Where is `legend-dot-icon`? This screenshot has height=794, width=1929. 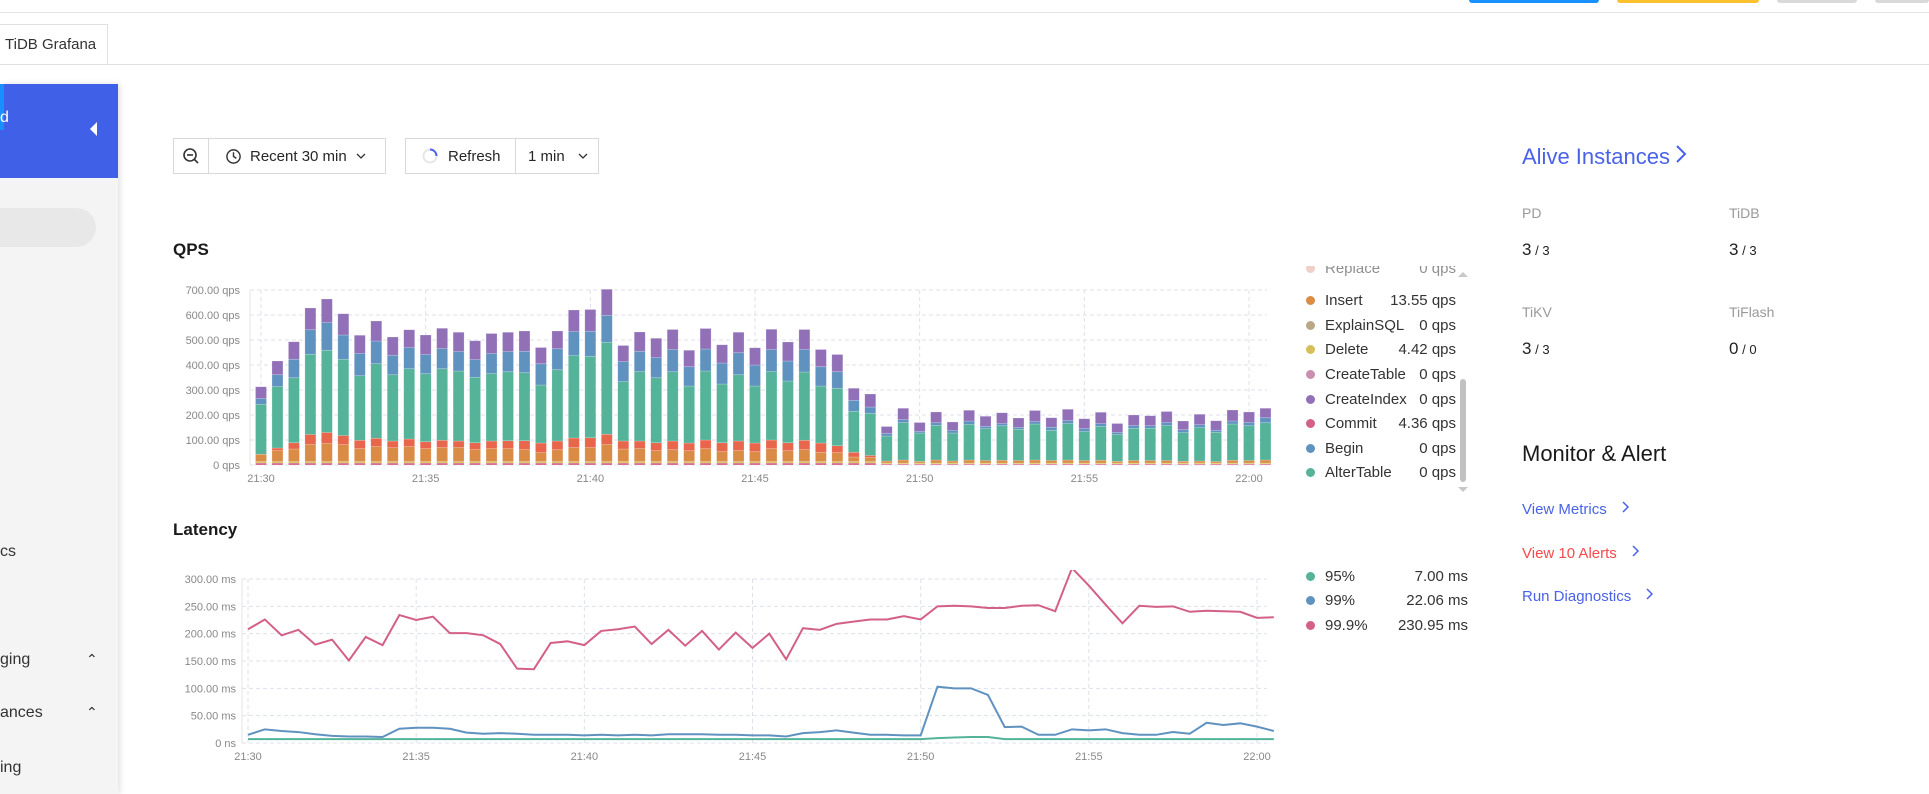
legend-dot-icon is located at coordinates (1310, 424).